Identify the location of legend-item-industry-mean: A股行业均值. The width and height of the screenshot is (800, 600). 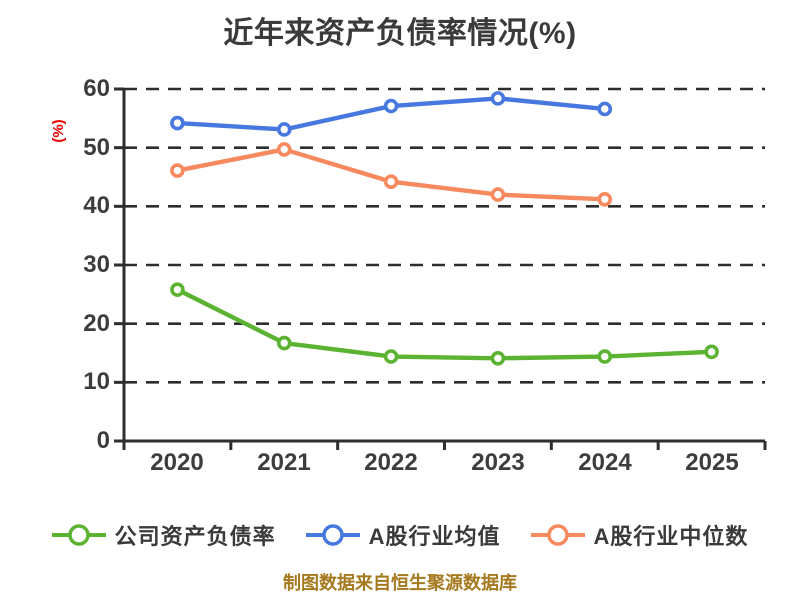
(403, 535).